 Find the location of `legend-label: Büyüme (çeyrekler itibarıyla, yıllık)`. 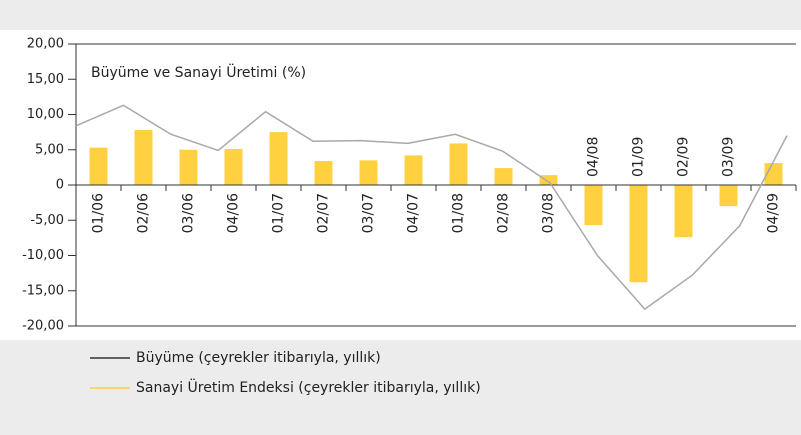

legend-label: Büyüme (çeyrekler itibarıyla, yıllık) is located at coordinates (258, 358).